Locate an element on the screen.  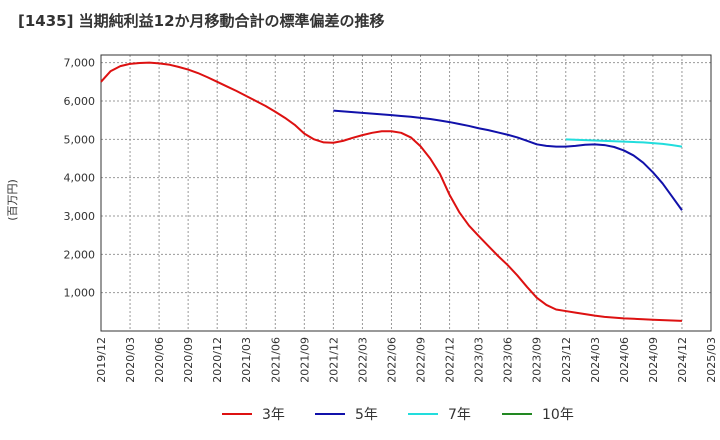
x-tick-label: 2024/09 is located at coordinates (653, 360).